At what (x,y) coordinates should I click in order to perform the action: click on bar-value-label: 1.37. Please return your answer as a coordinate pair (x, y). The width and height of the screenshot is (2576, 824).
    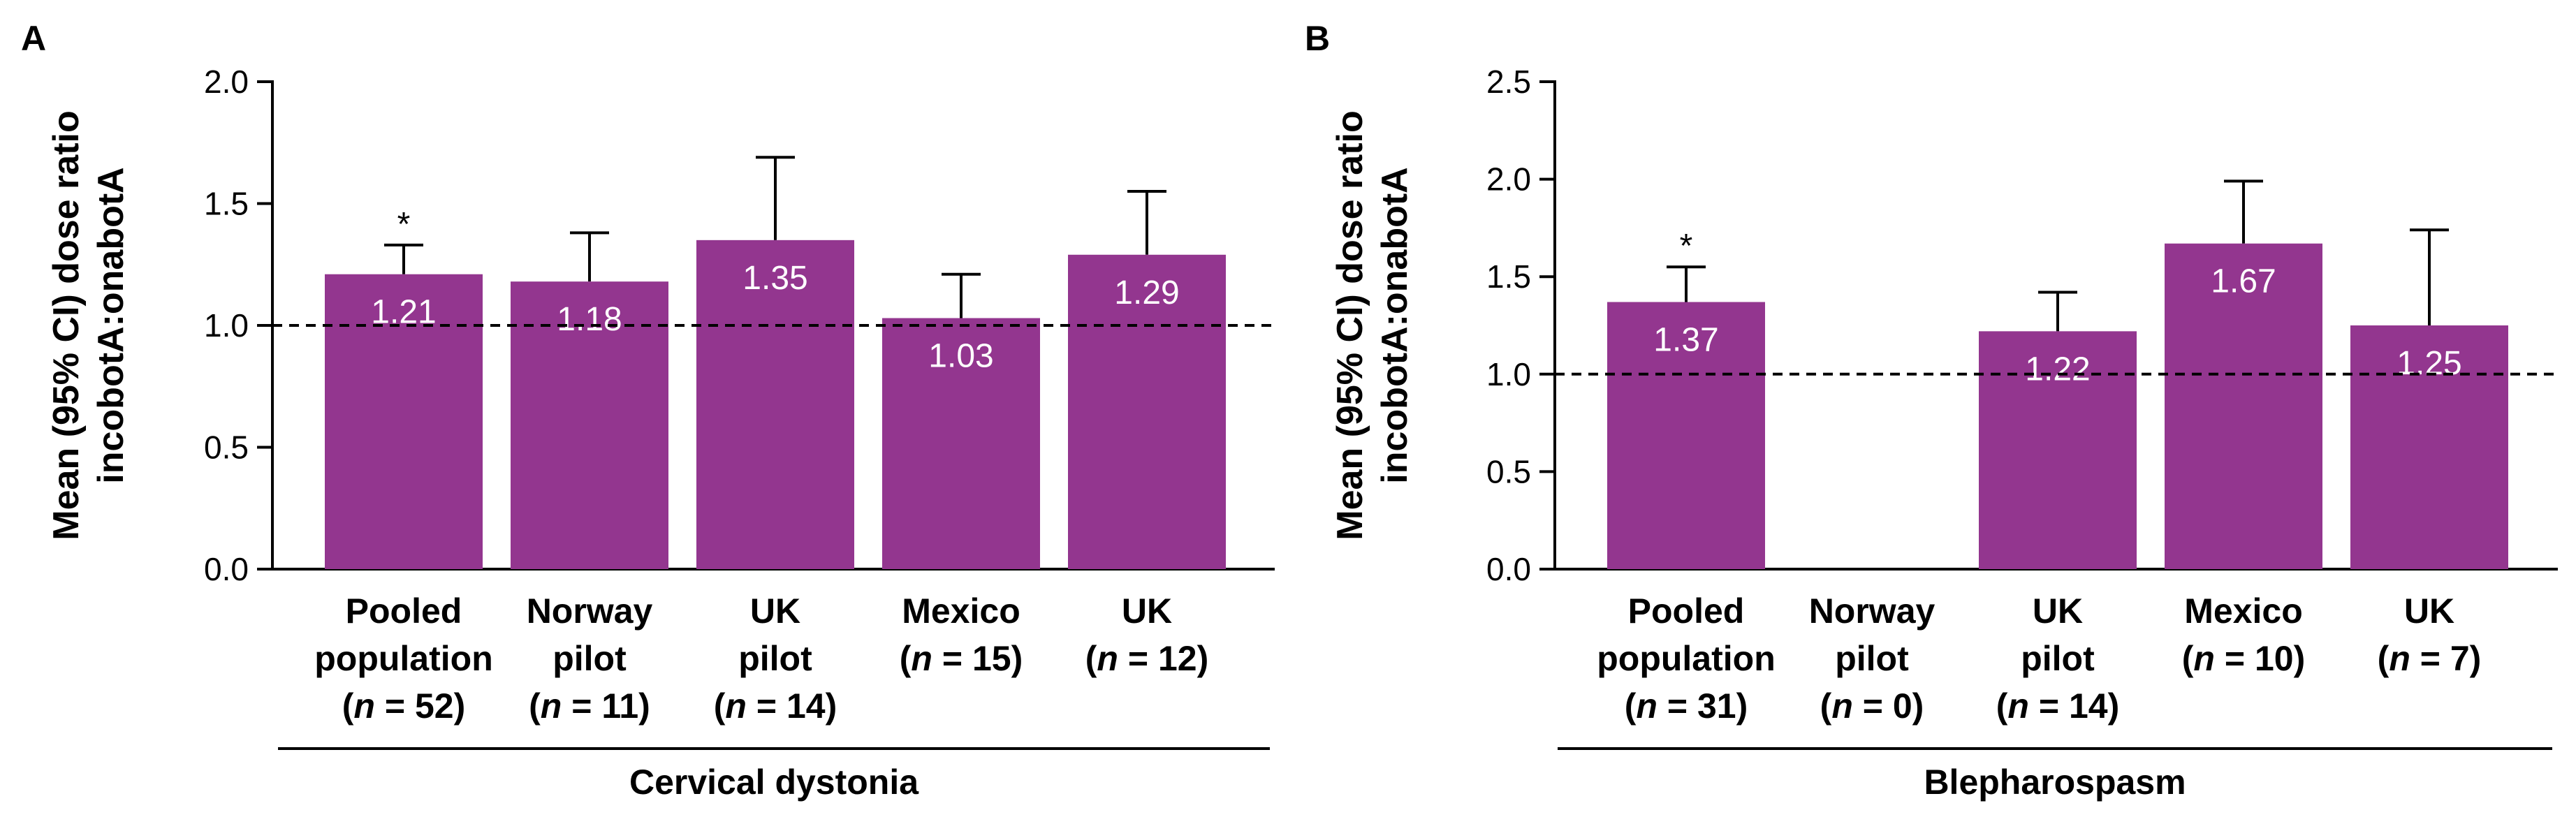
    Looking at the image, I should click on (1685, 339).